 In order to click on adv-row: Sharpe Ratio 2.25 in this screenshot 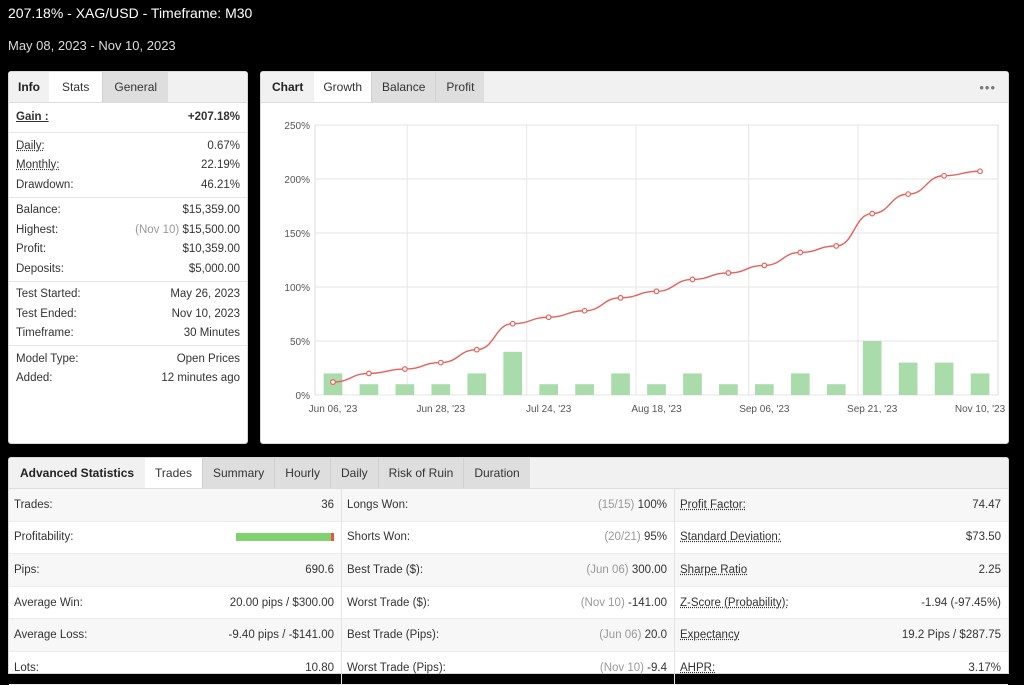, I will do `click(841, 570)`.